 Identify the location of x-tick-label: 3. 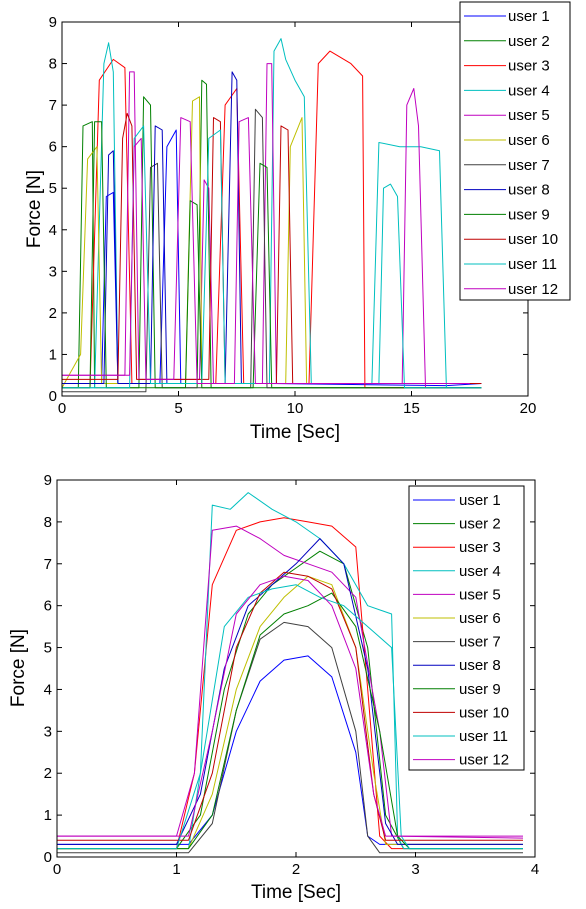
(415, 869).